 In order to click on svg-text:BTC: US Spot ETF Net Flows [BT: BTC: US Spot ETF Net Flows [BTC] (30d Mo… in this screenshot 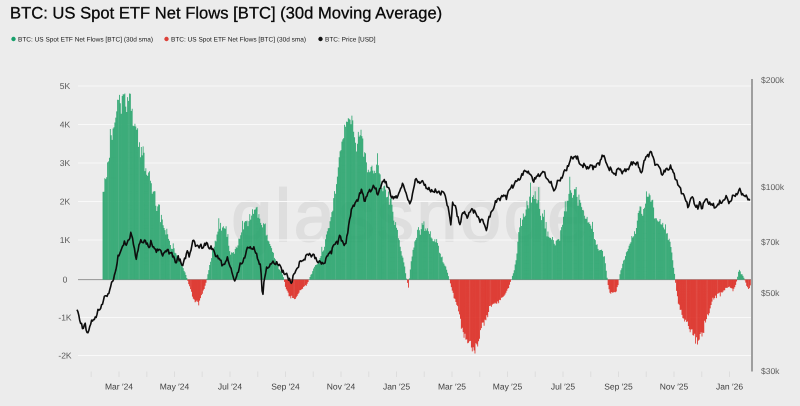, I will do `click(226, 13)`.